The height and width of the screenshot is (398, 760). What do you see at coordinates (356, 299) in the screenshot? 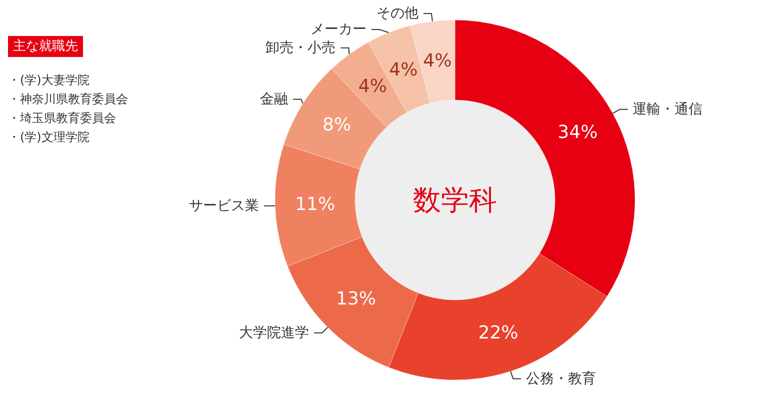
I see `data-label: 13%` at bounding box center [356, 299].